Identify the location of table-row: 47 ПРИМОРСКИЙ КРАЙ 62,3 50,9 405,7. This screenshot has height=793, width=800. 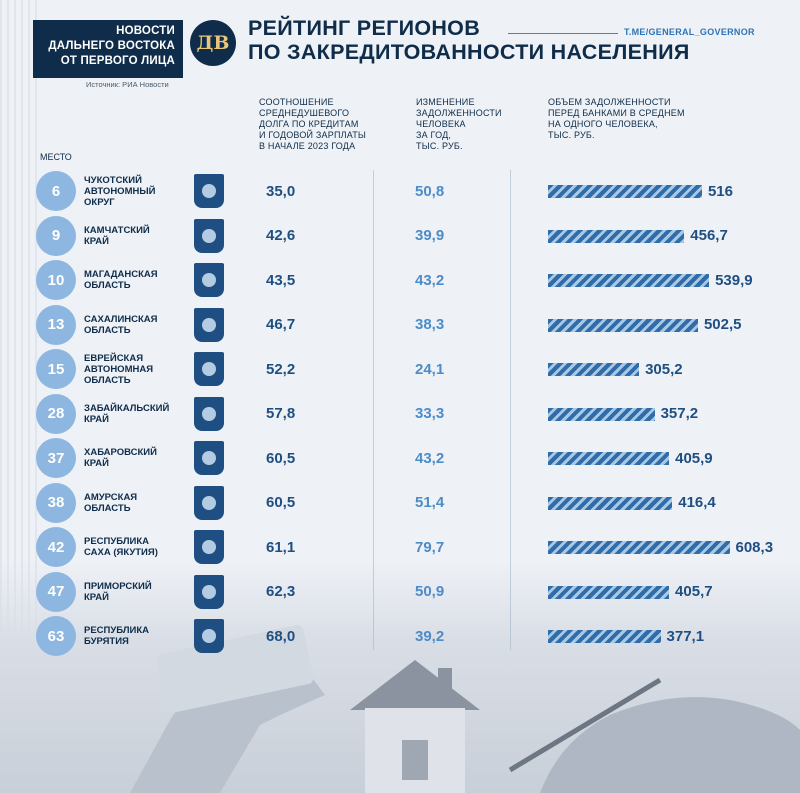
(400, 591).